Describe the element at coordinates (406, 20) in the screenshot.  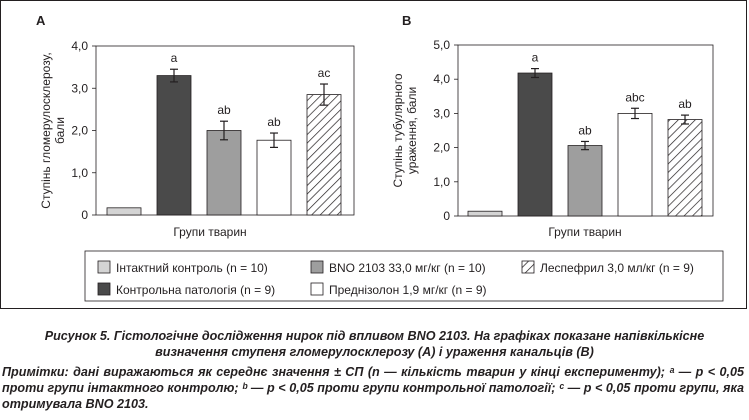
I see `panel-letter: B` at that location.